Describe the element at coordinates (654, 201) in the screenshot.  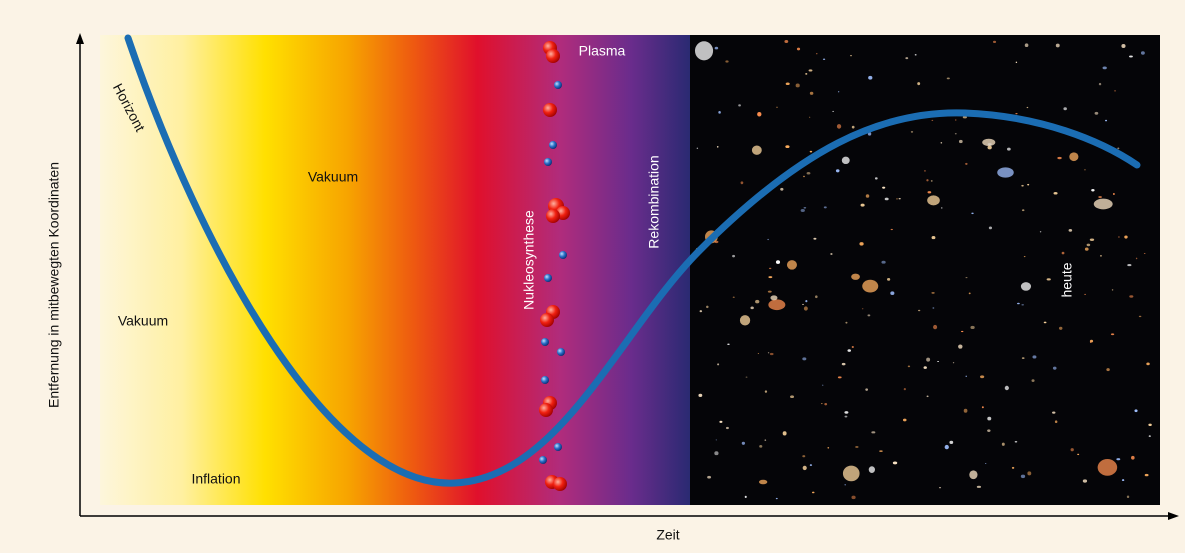
I see `region-label: Rekombination` at that location.